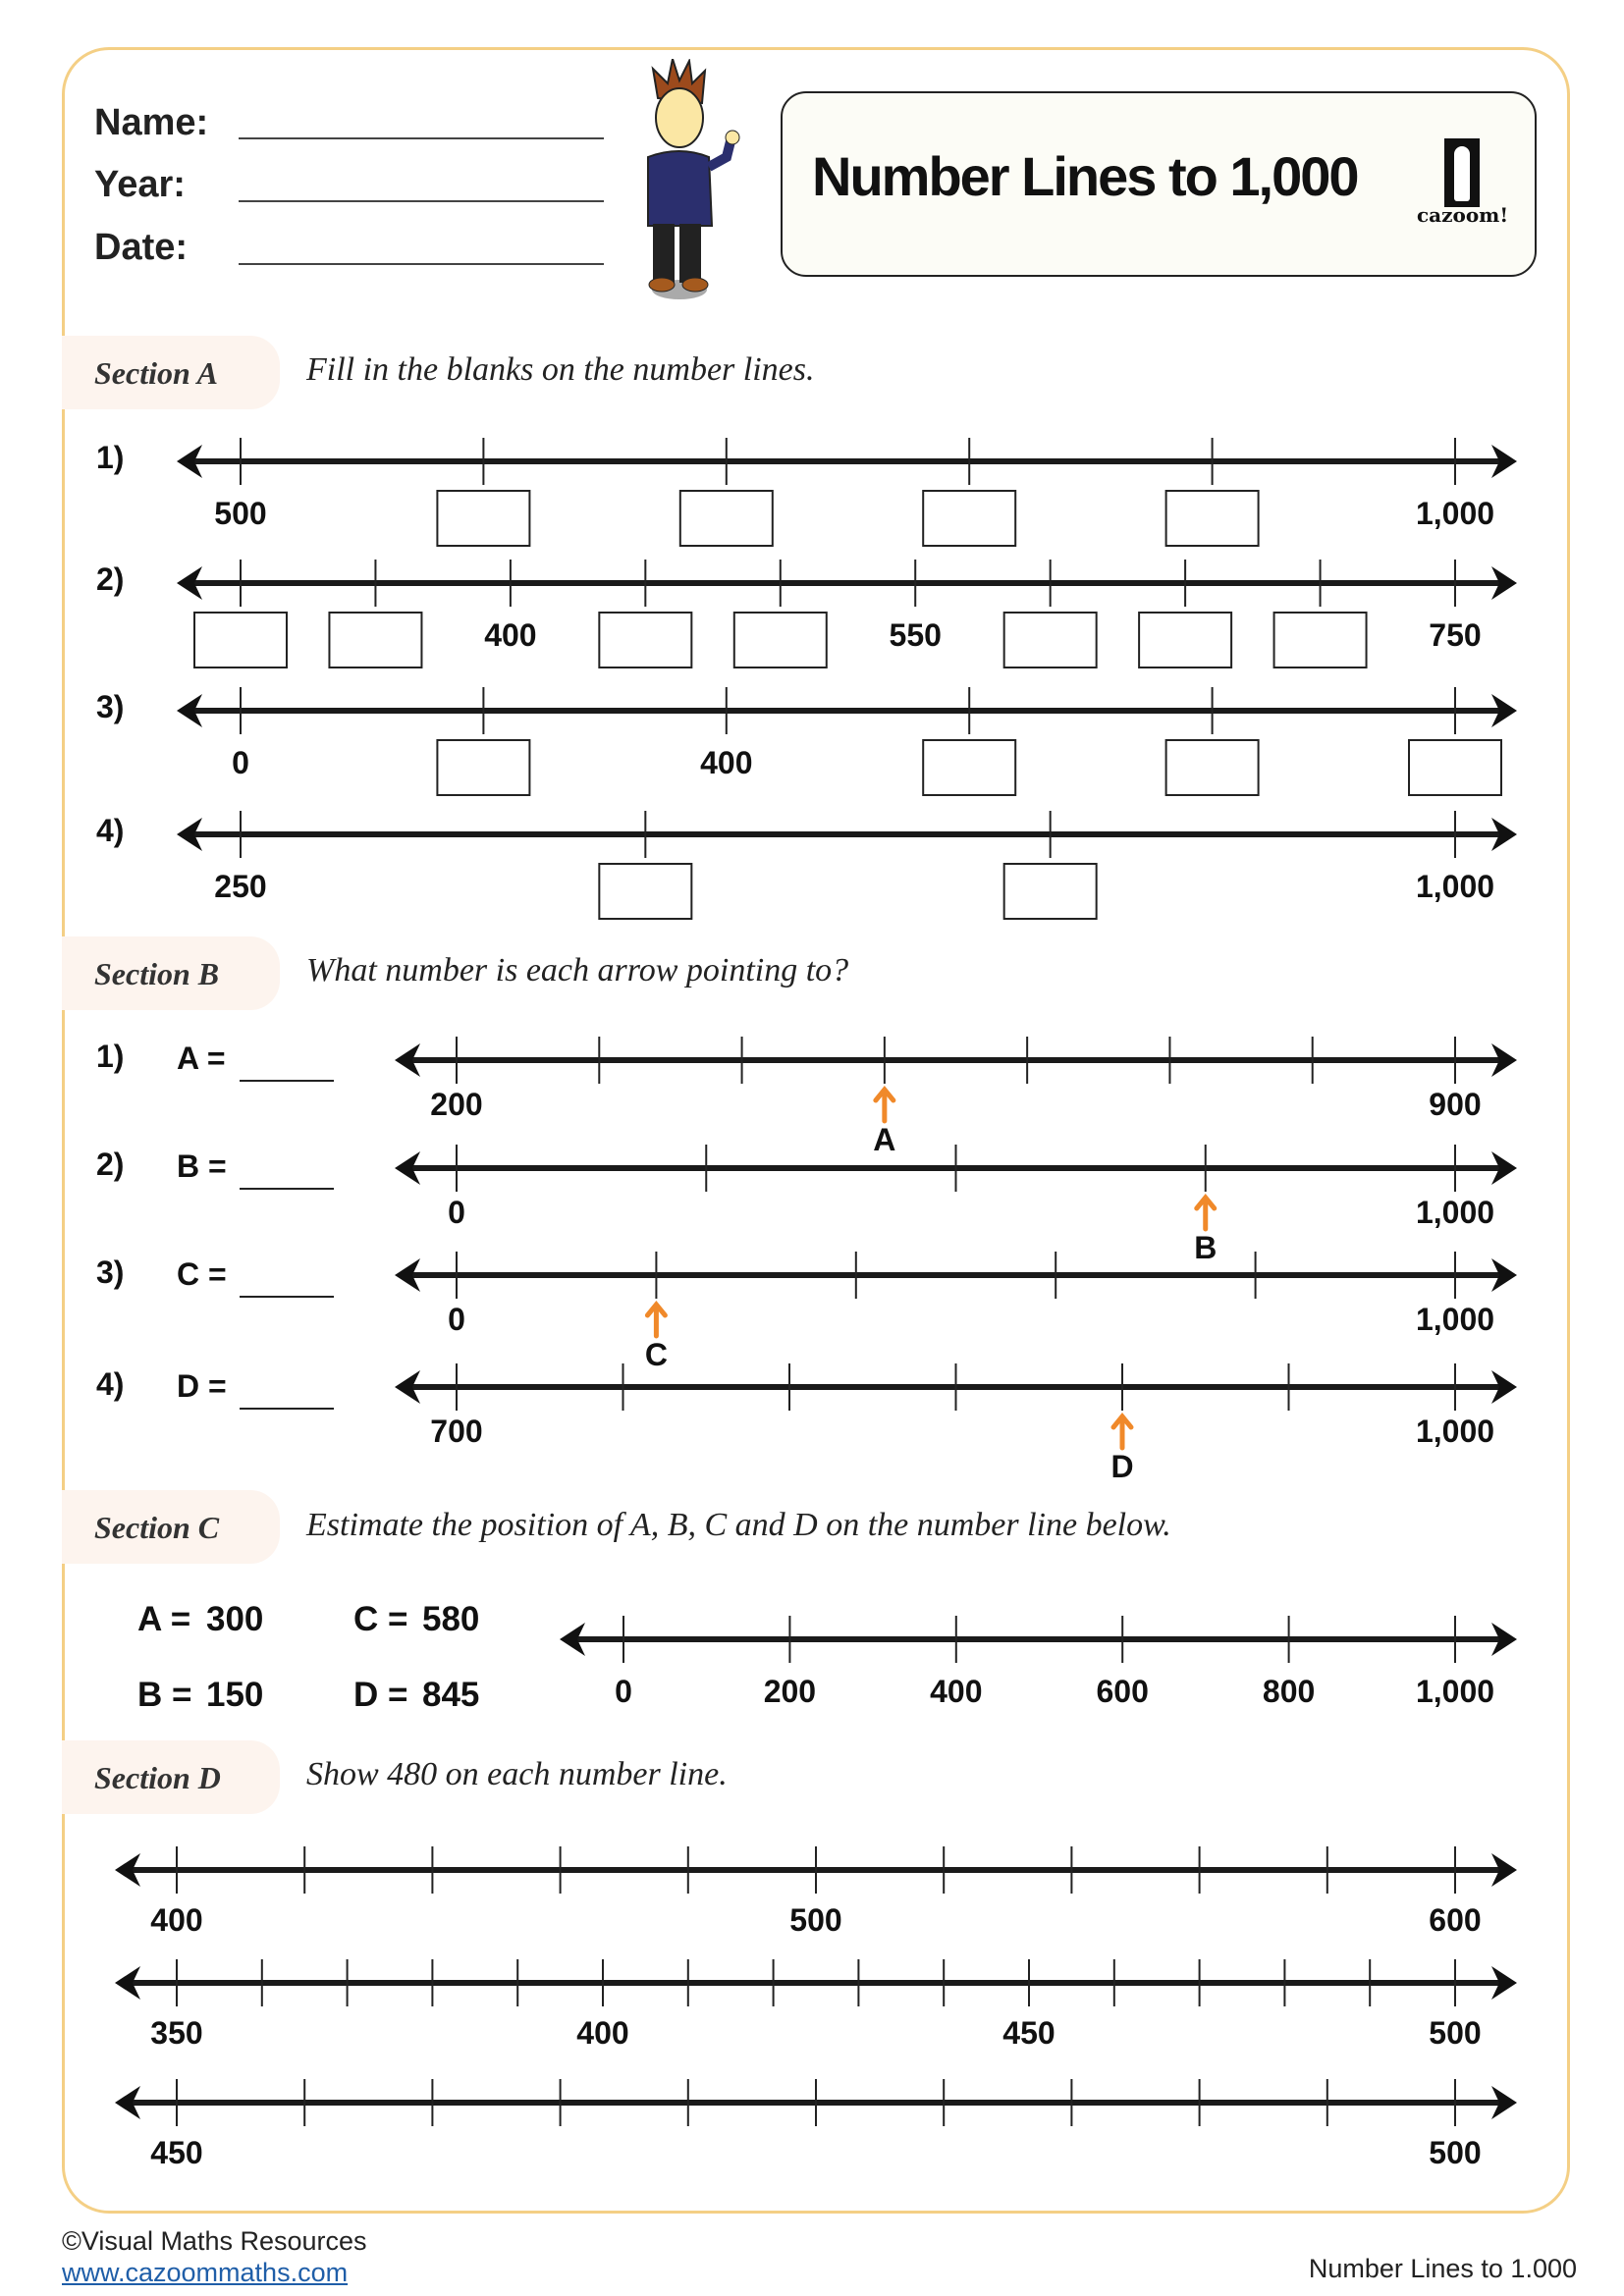 The image size is (1624, 2296). Describe the element at coordinates (1289, 1691) in the screenshot. I see `tick-label: 800` at that location.